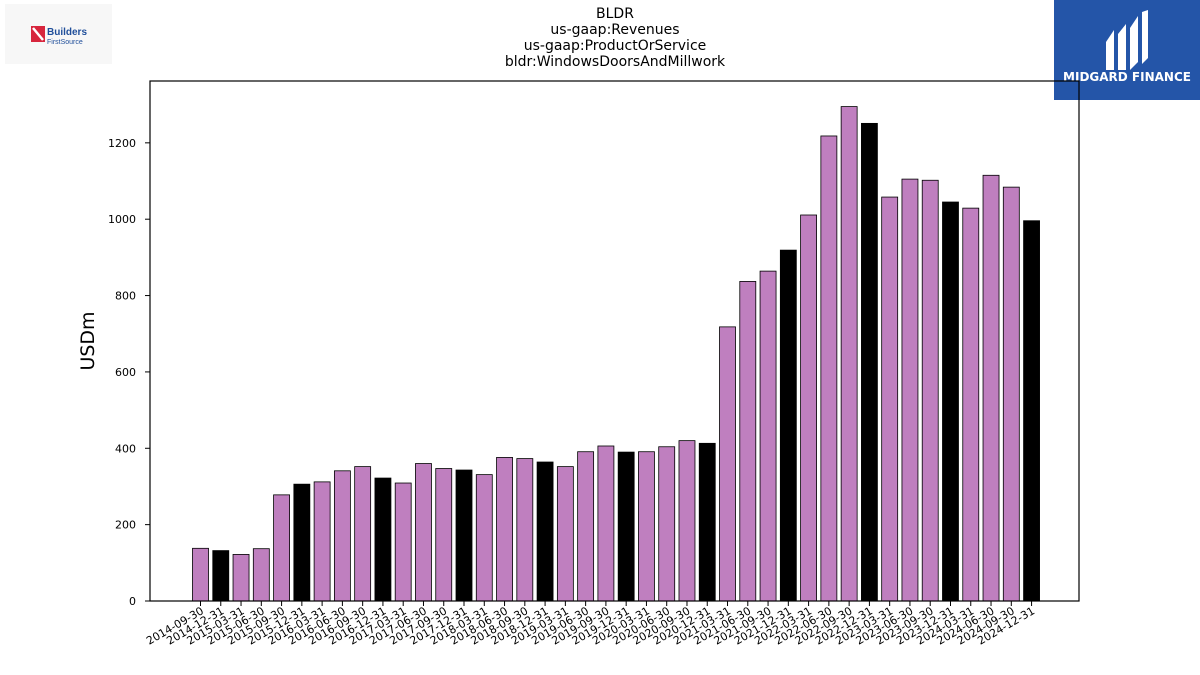 The width and height of the screenshot is (1200, 675). I want to click on y-tick-label: 1000, so click(122, 219).